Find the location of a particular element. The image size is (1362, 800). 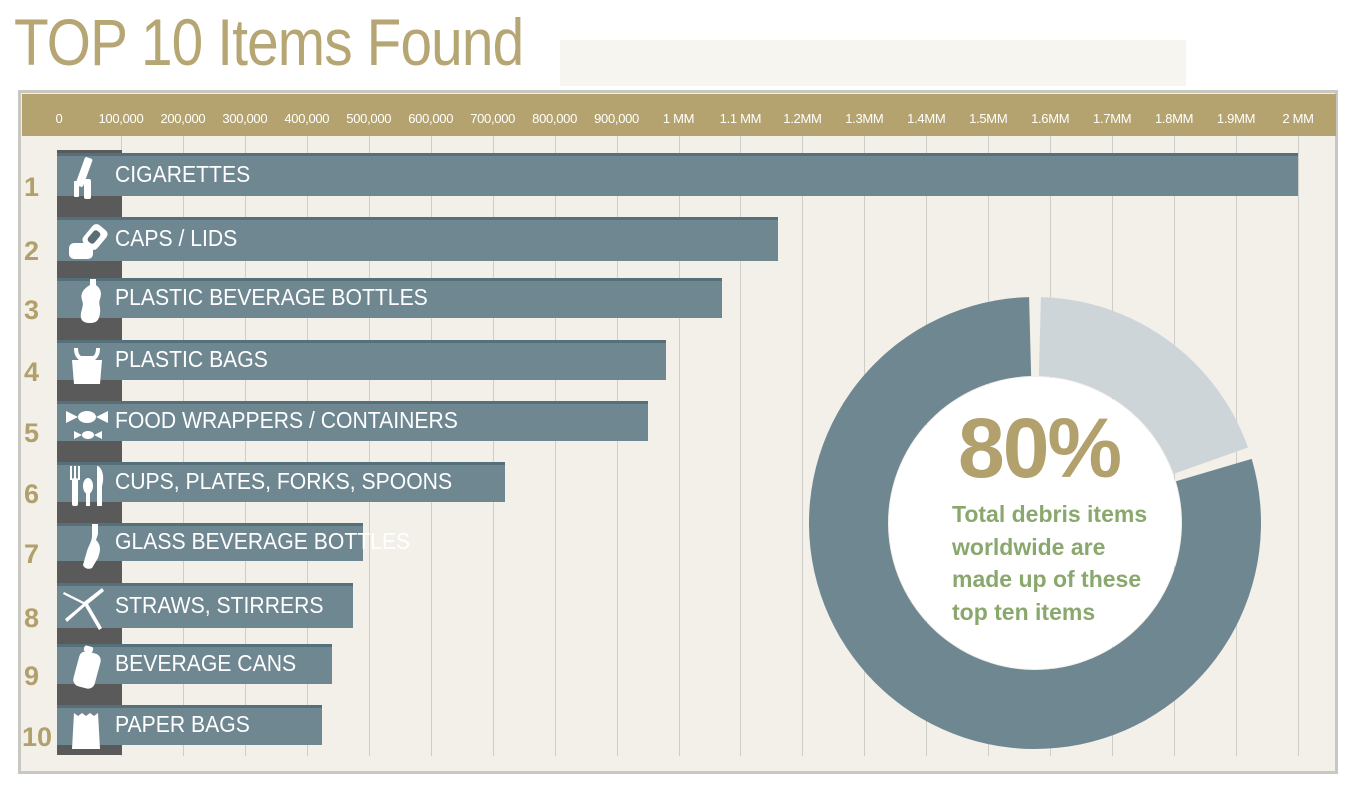

bar-label: CIGARETTES is located at coordinates (183, 173).